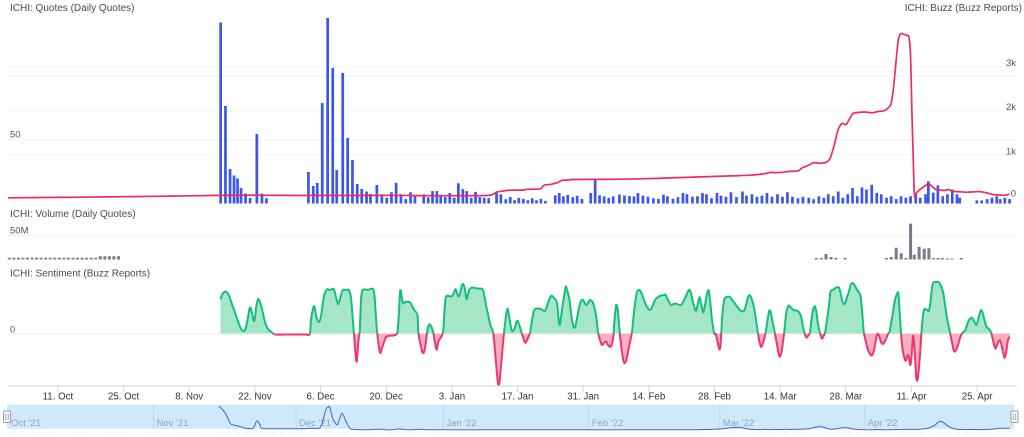  I want to click on svg-text: Feb '22, so click(607, 423).